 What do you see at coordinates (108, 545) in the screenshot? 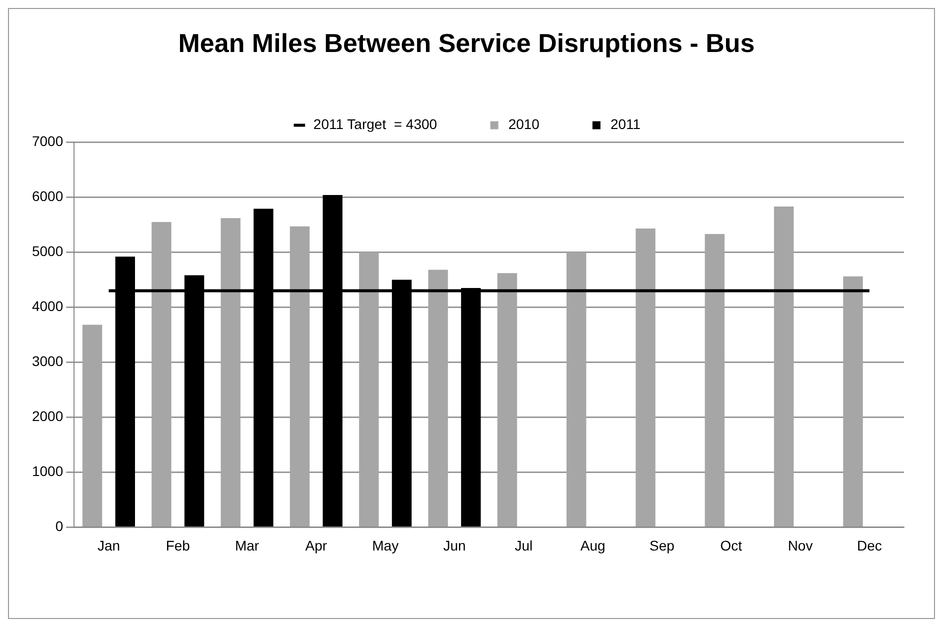
I see `x-tick-label: Jan` at bounding box center [108, 545].